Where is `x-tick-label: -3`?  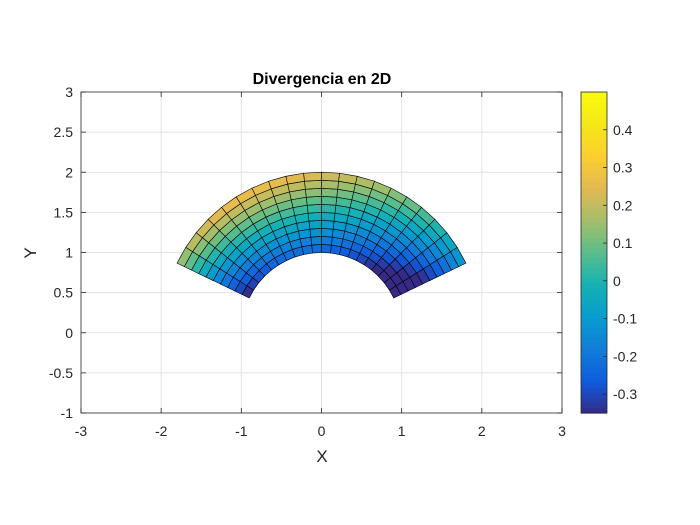 x-tick-label: -3 is located at coordinates (81, 431).